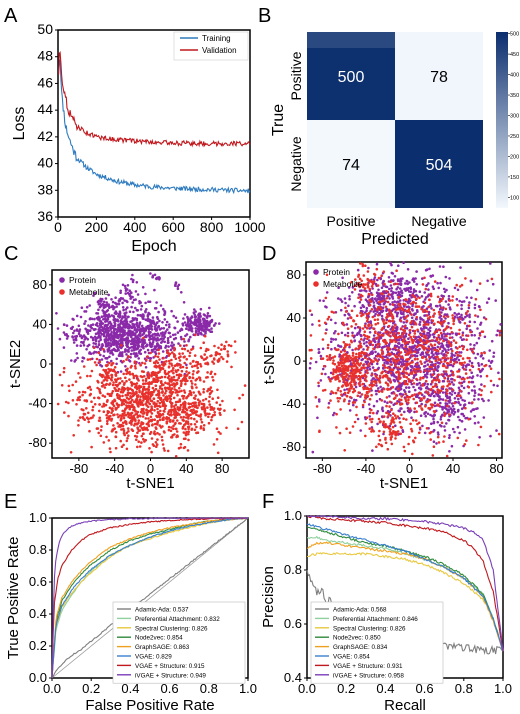 This screenshot has width=520, height=714. I want to click on tsne-d-x-tick-label: -40, so click(365, 468).